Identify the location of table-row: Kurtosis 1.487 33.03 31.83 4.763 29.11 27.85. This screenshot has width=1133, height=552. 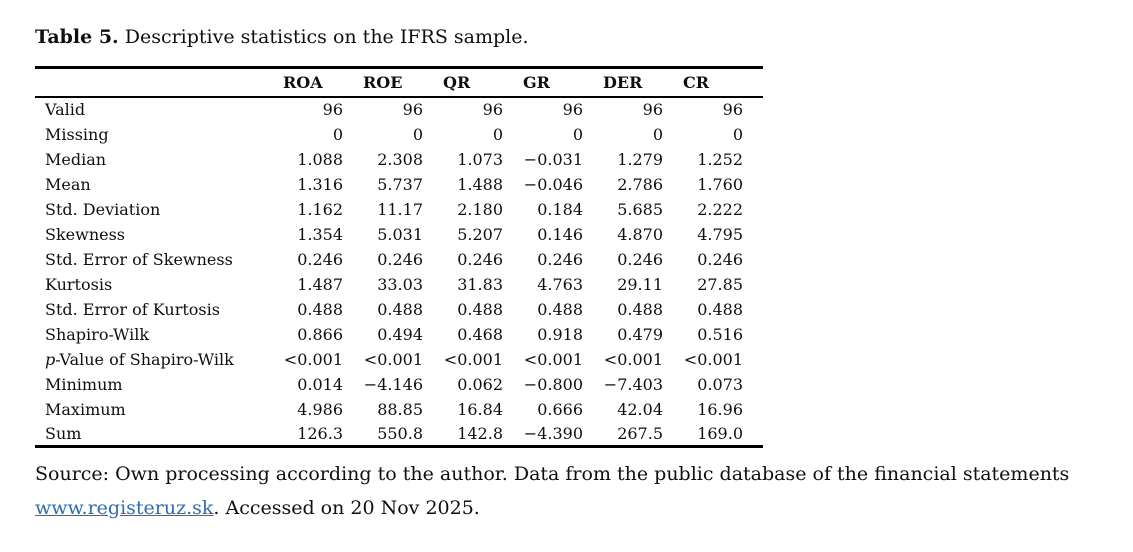
(399, 284).